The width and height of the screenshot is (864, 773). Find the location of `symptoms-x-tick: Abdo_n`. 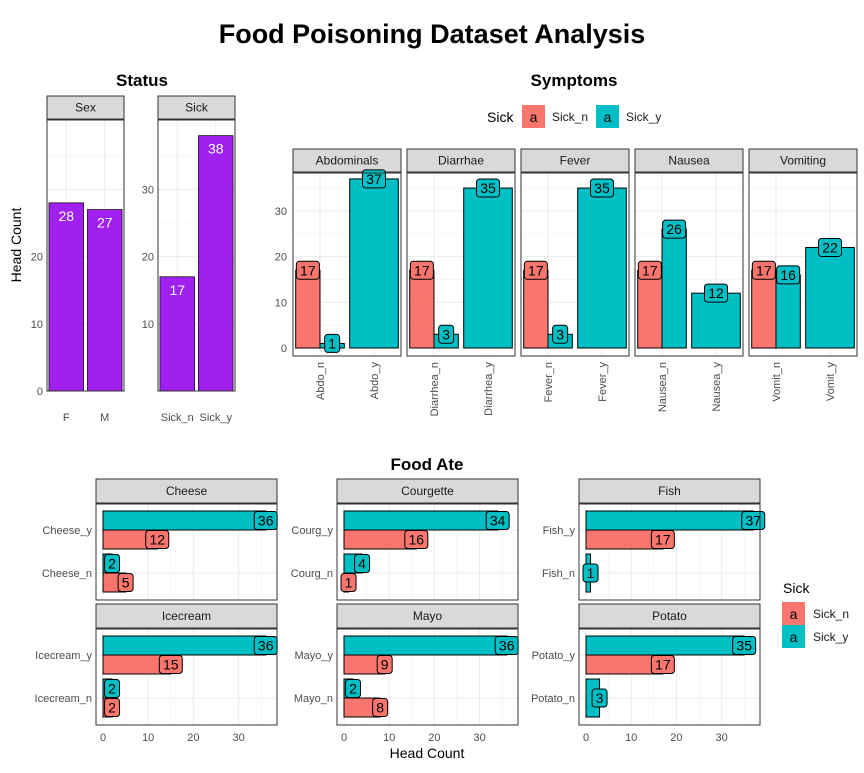

symptoms-x-tick: Abdo_n is located at coordinates (321, 381).